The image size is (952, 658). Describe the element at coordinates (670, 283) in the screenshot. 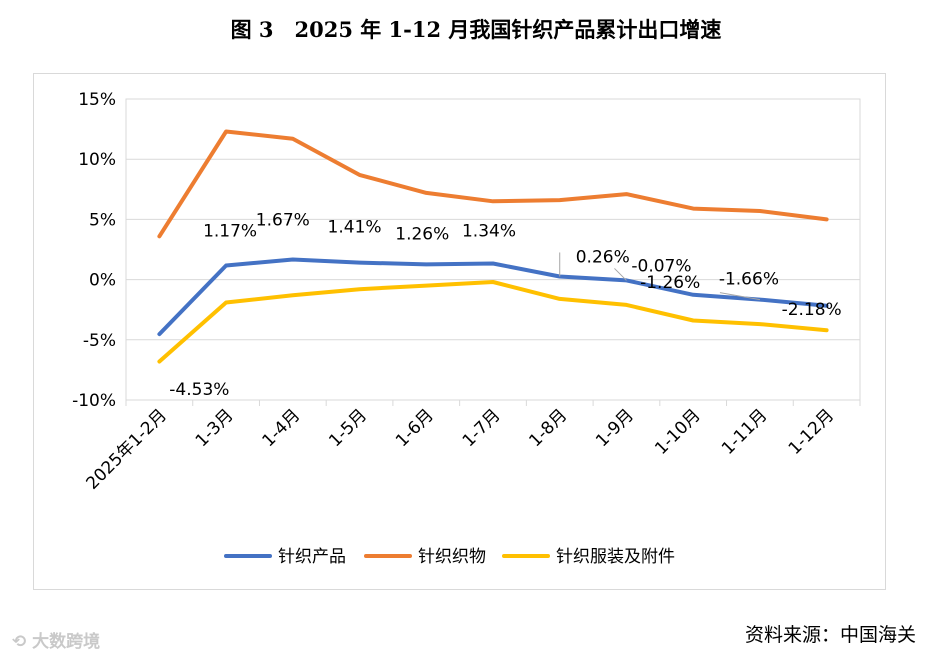

I see `data-label: -1.26%` at that location.